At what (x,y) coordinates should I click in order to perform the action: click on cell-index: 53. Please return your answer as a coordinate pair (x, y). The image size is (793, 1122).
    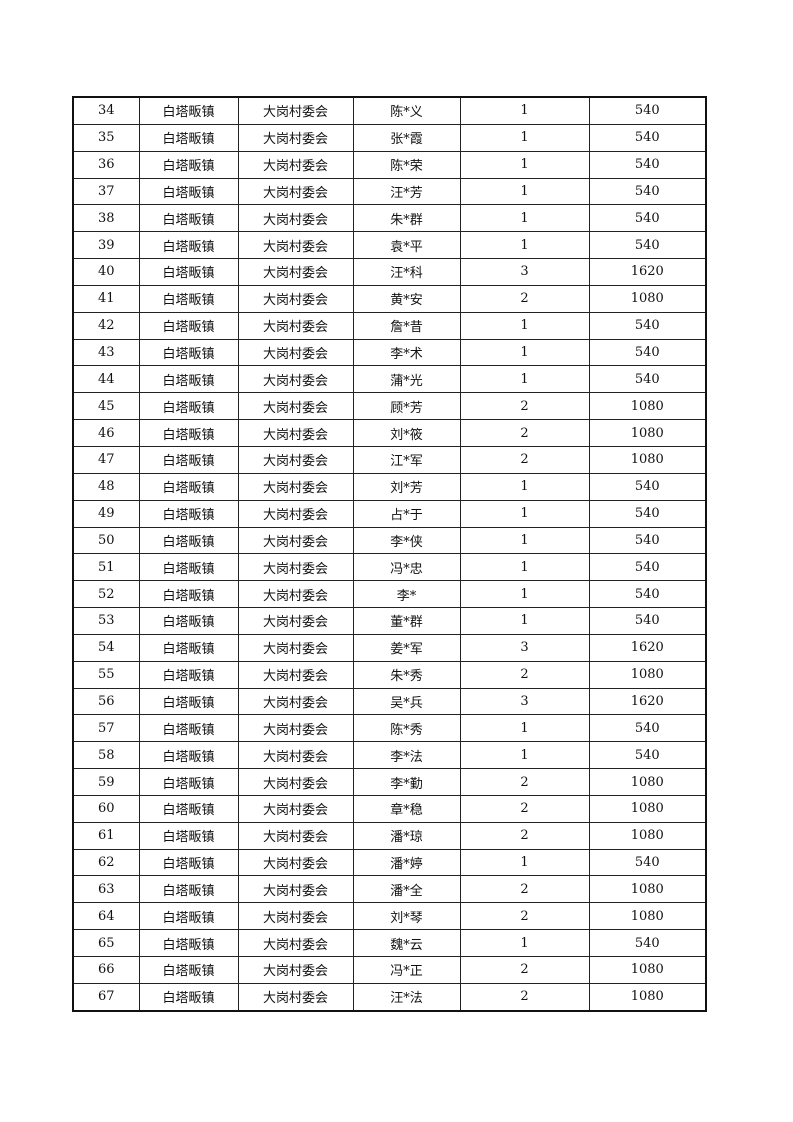
    Looking at the image, I should click on (106, 621).